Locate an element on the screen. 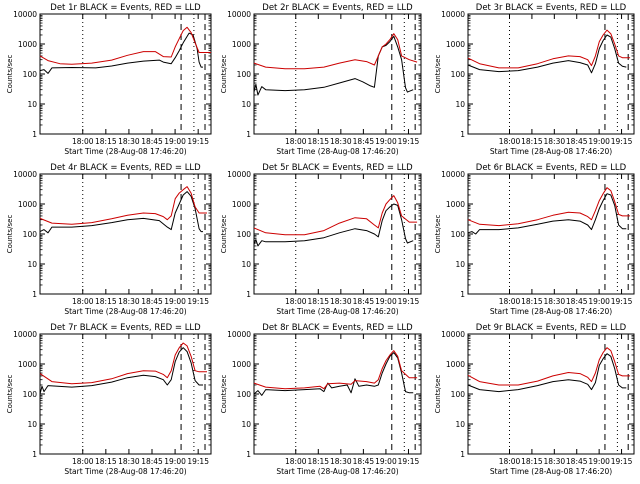 This screenshot has width=640, height=484. panel-title: Det 6r BLACK = Events, RED = LLD is located at coordinates (551, 168).